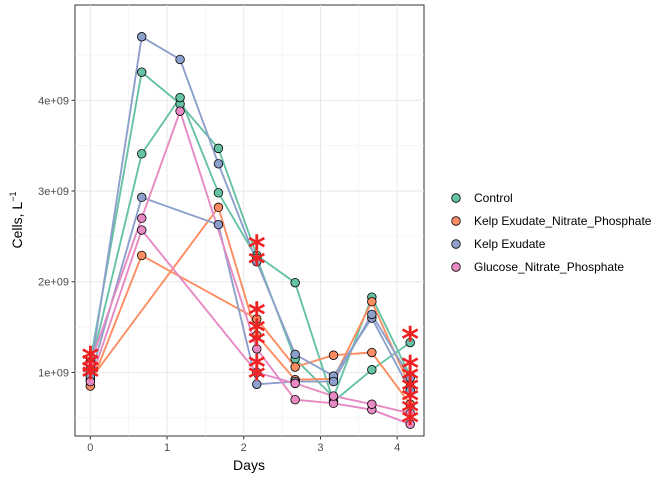 The image size is (672, 480). What do you see at coordinates (167, 448) in the screenshot?
I see `x-tick-label: 1` at bounding box center [167, 448].